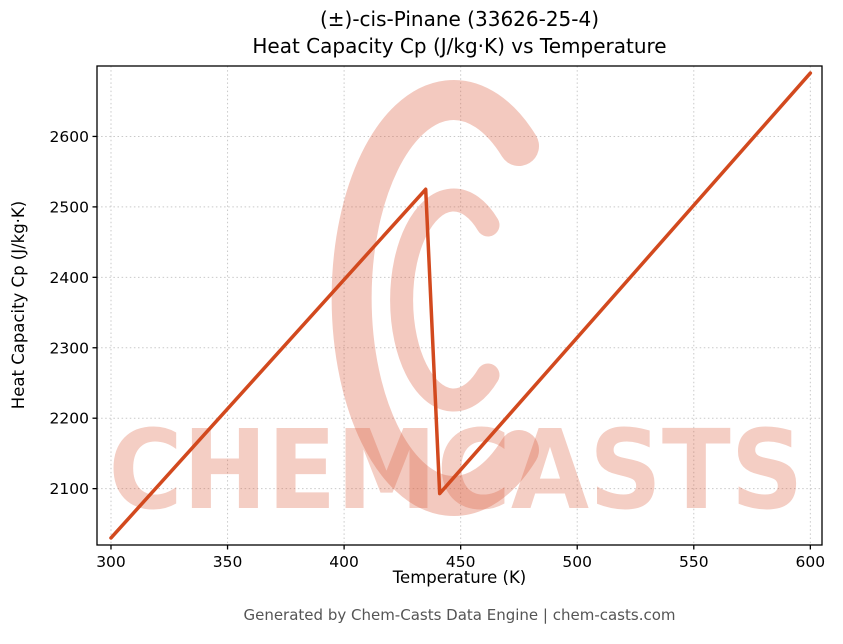  What do you see at coordinates (69, 207) in the screenshot?
I see `y-tick-label: 2500` at bounding box center [69, 207].